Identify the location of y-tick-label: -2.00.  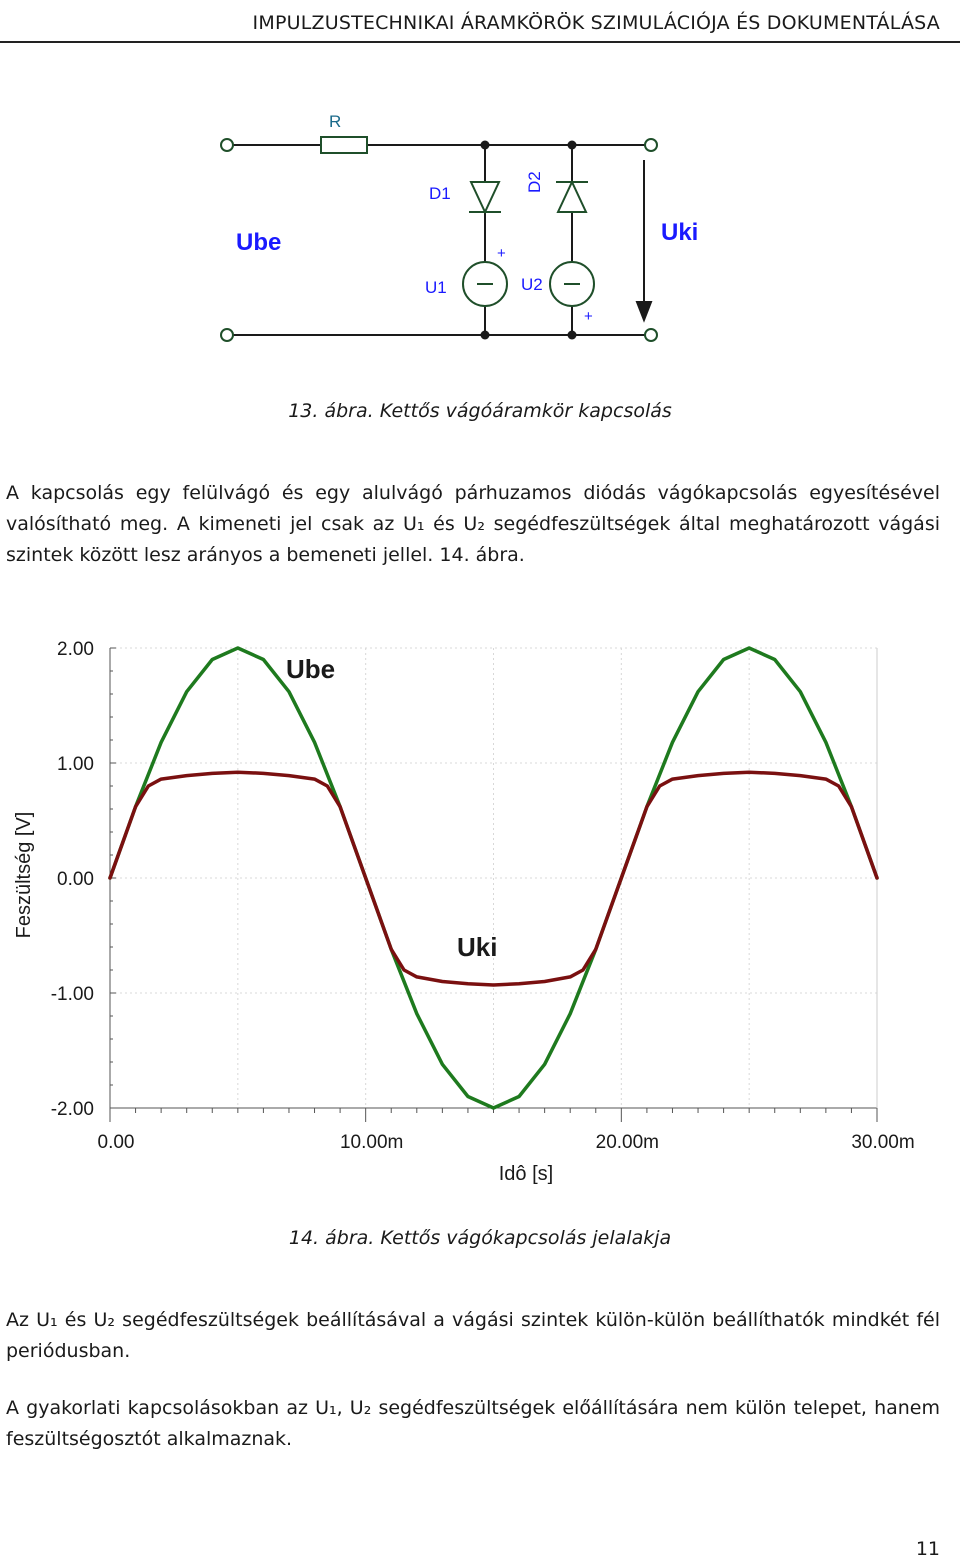
(72, 1109).